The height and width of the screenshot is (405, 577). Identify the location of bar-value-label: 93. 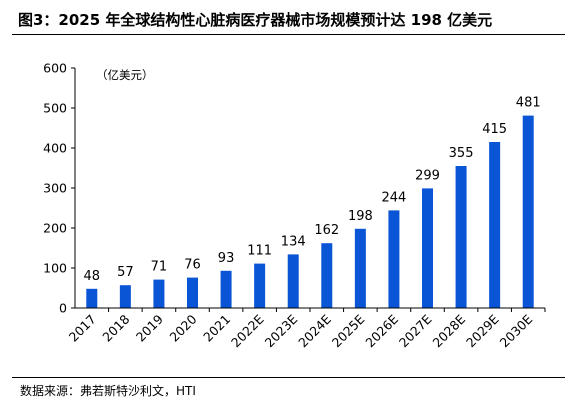
(226, 258).